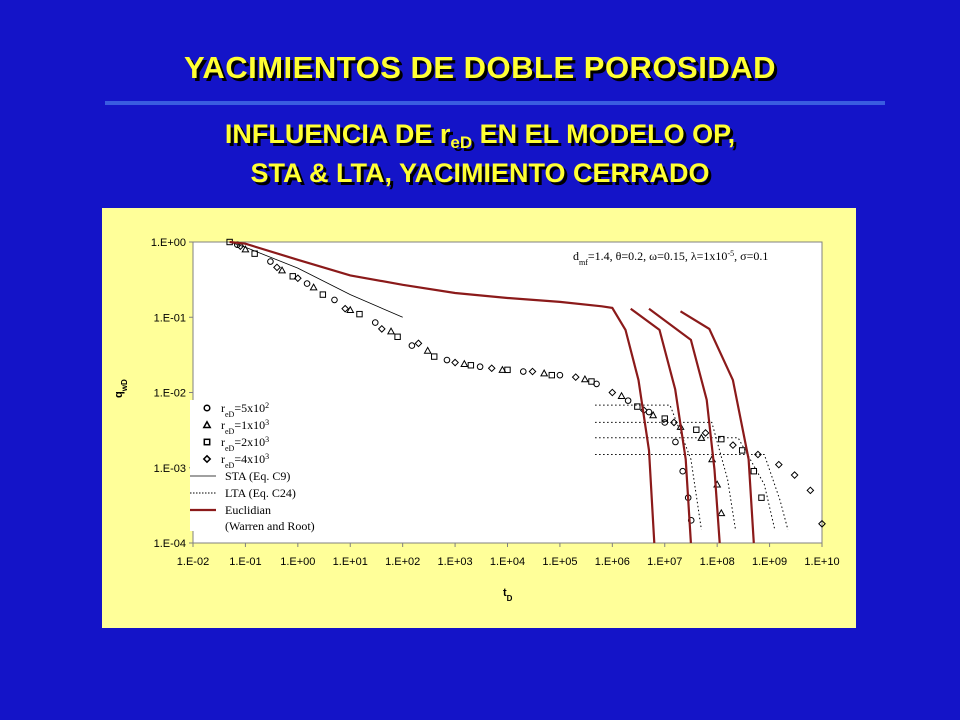  Describe the element at coordinates (245, 562) in the screenshot. I see `x-tick-label: 1.E-01` at that location.